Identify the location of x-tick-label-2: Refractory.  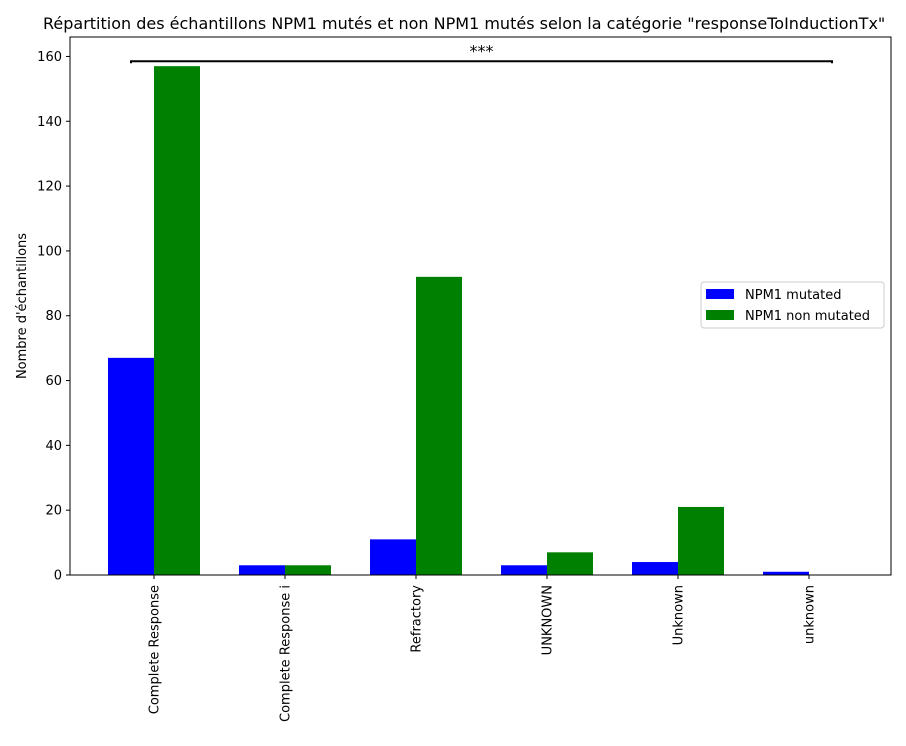
(417, 619).